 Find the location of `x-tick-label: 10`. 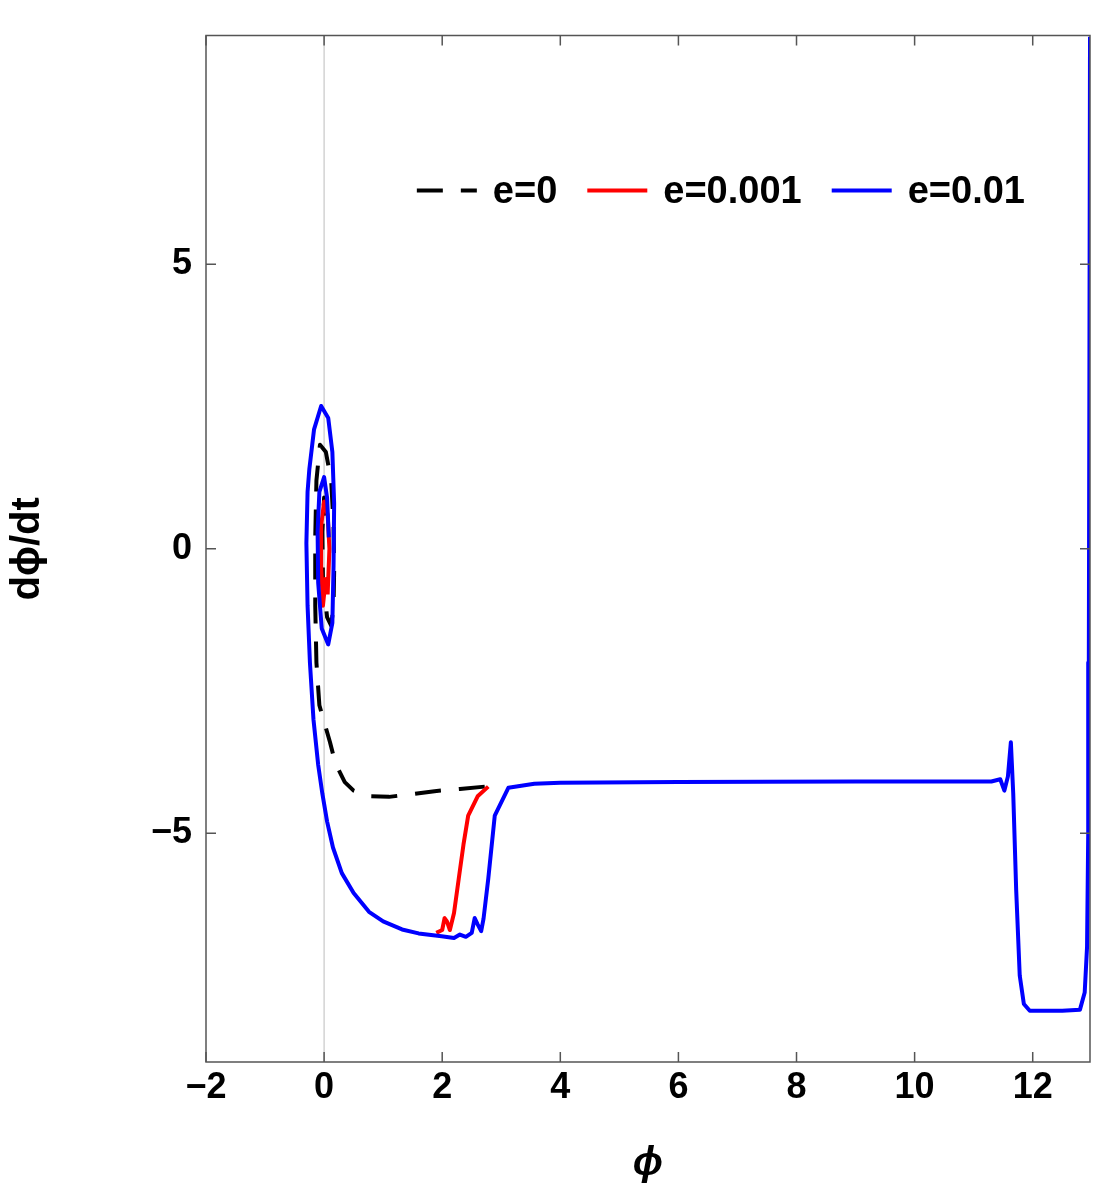

x-tick-label: 10 is located at coordinates (914, 1085).